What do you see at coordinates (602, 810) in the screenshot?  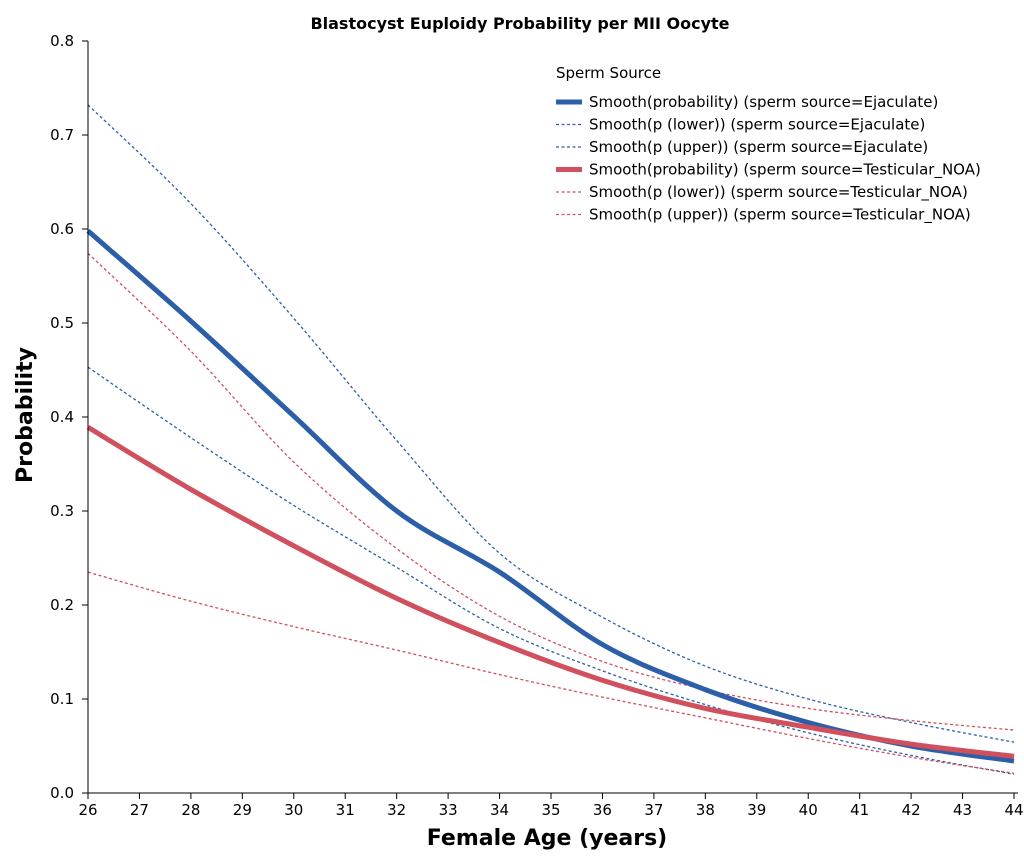 I see `x-tick-label: 36` at bounding box center [602, 810].